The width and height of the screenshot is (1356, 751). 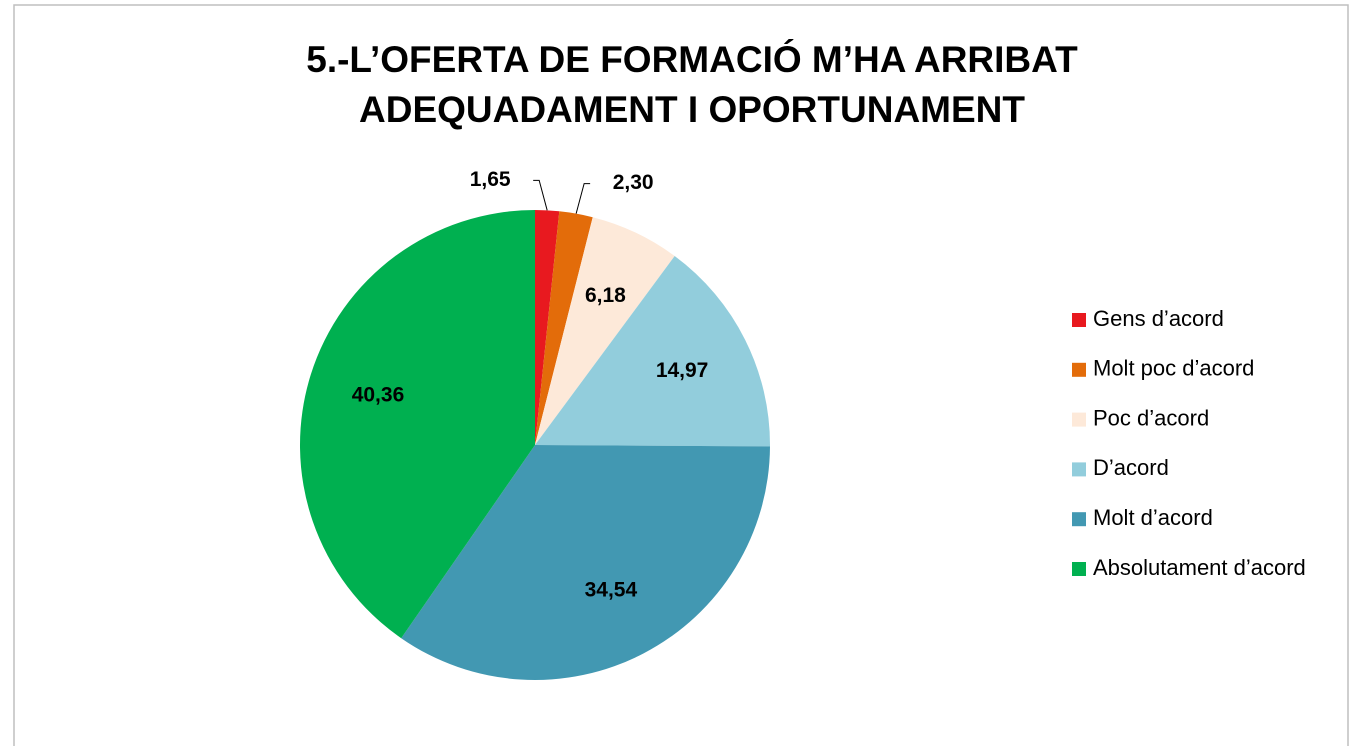 What do you see at coordinates (682, 370) in the screenshot?
I see `data-label: 14,97` at bounding box center [682, 370].